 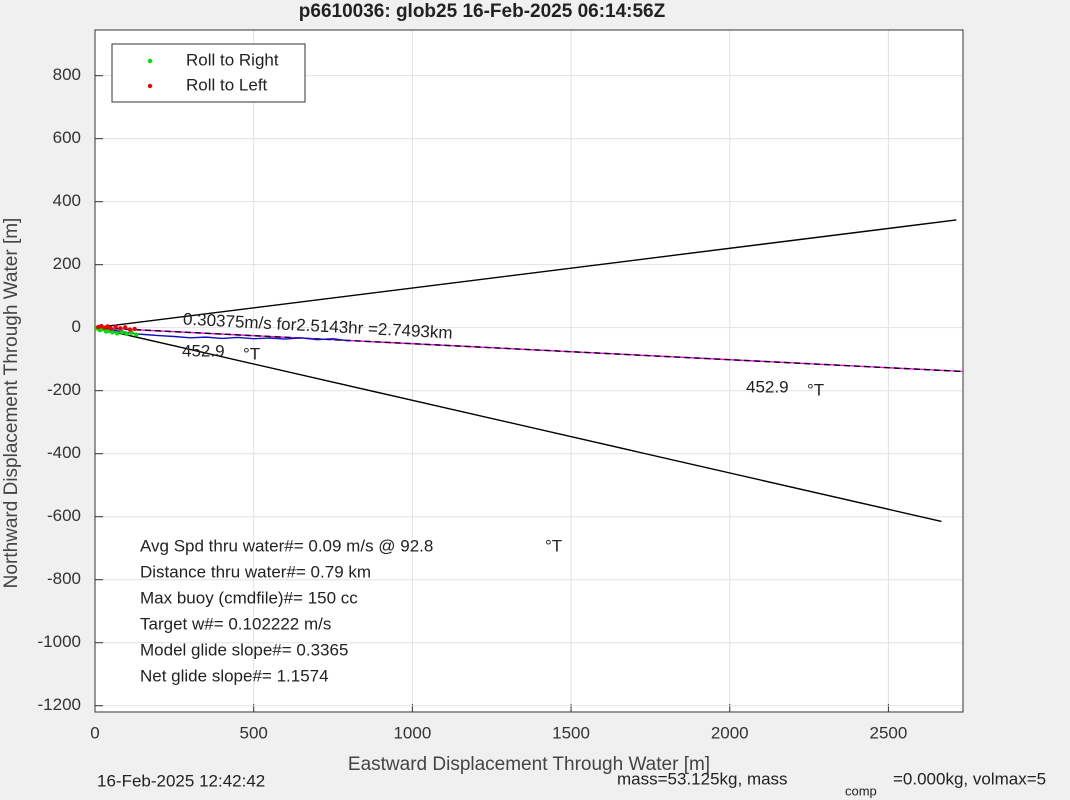 I want to click on footer-text: mass=53.125kg, mass, so click(x=702, y=778).